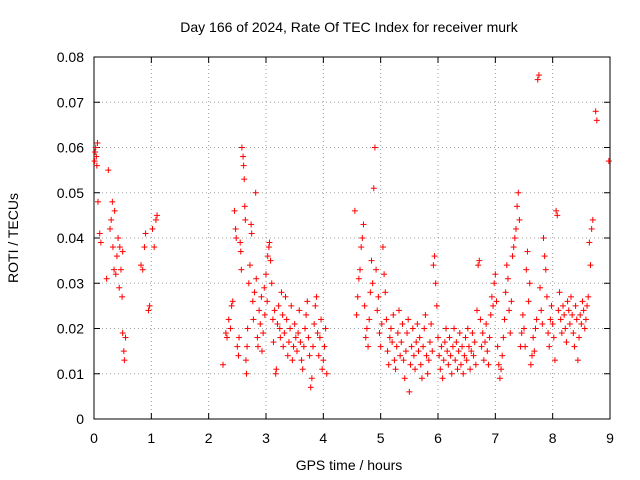  What do you see at coordinates (349, 465) in the screenshot?
I see `x-axis-label: GPS time / hours` at bounding box center [349, 465].